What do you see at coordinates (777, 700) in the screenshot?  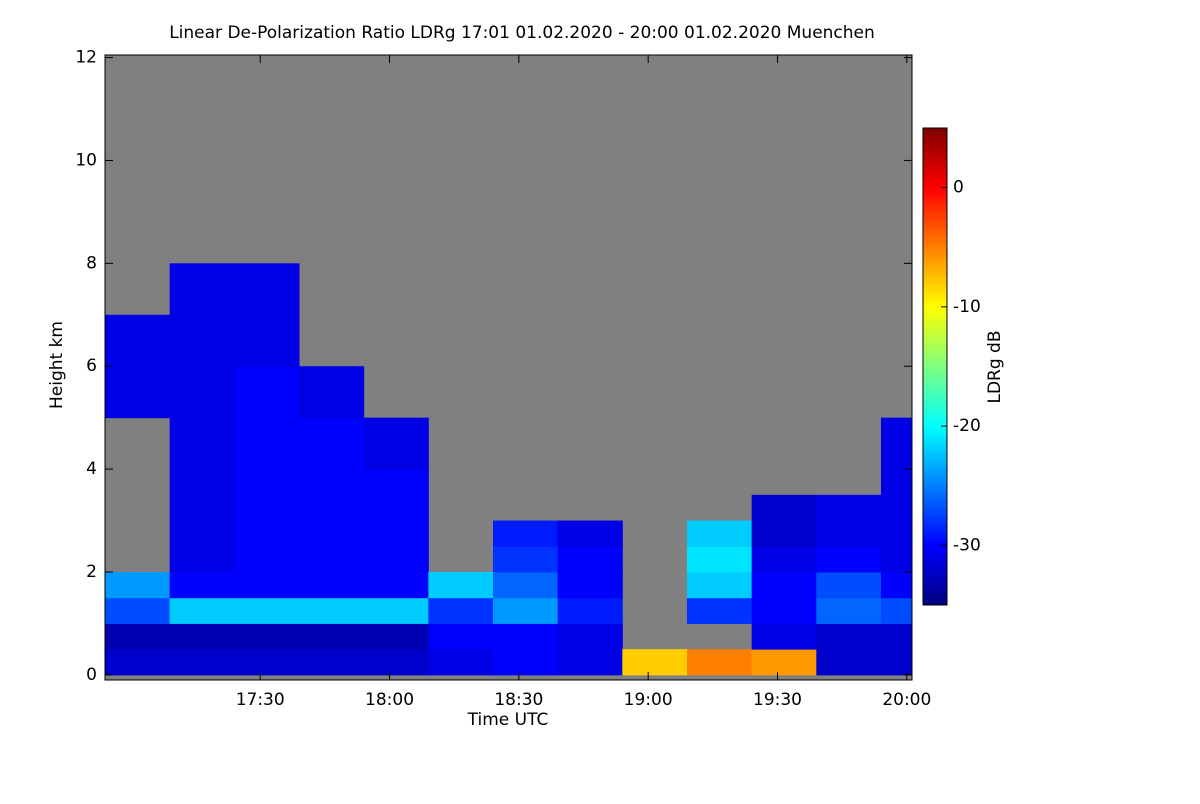 I see `x-tick-label: 19:30` at bounding box center [777, 700].